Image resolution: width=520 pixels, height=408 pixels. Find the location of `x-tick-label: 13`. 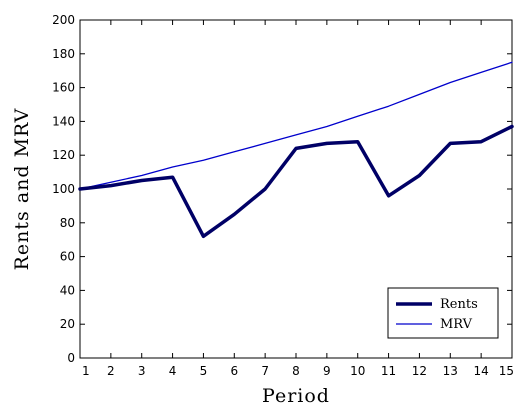

x-tick-label: 13 is located at coordinates (450, 371).